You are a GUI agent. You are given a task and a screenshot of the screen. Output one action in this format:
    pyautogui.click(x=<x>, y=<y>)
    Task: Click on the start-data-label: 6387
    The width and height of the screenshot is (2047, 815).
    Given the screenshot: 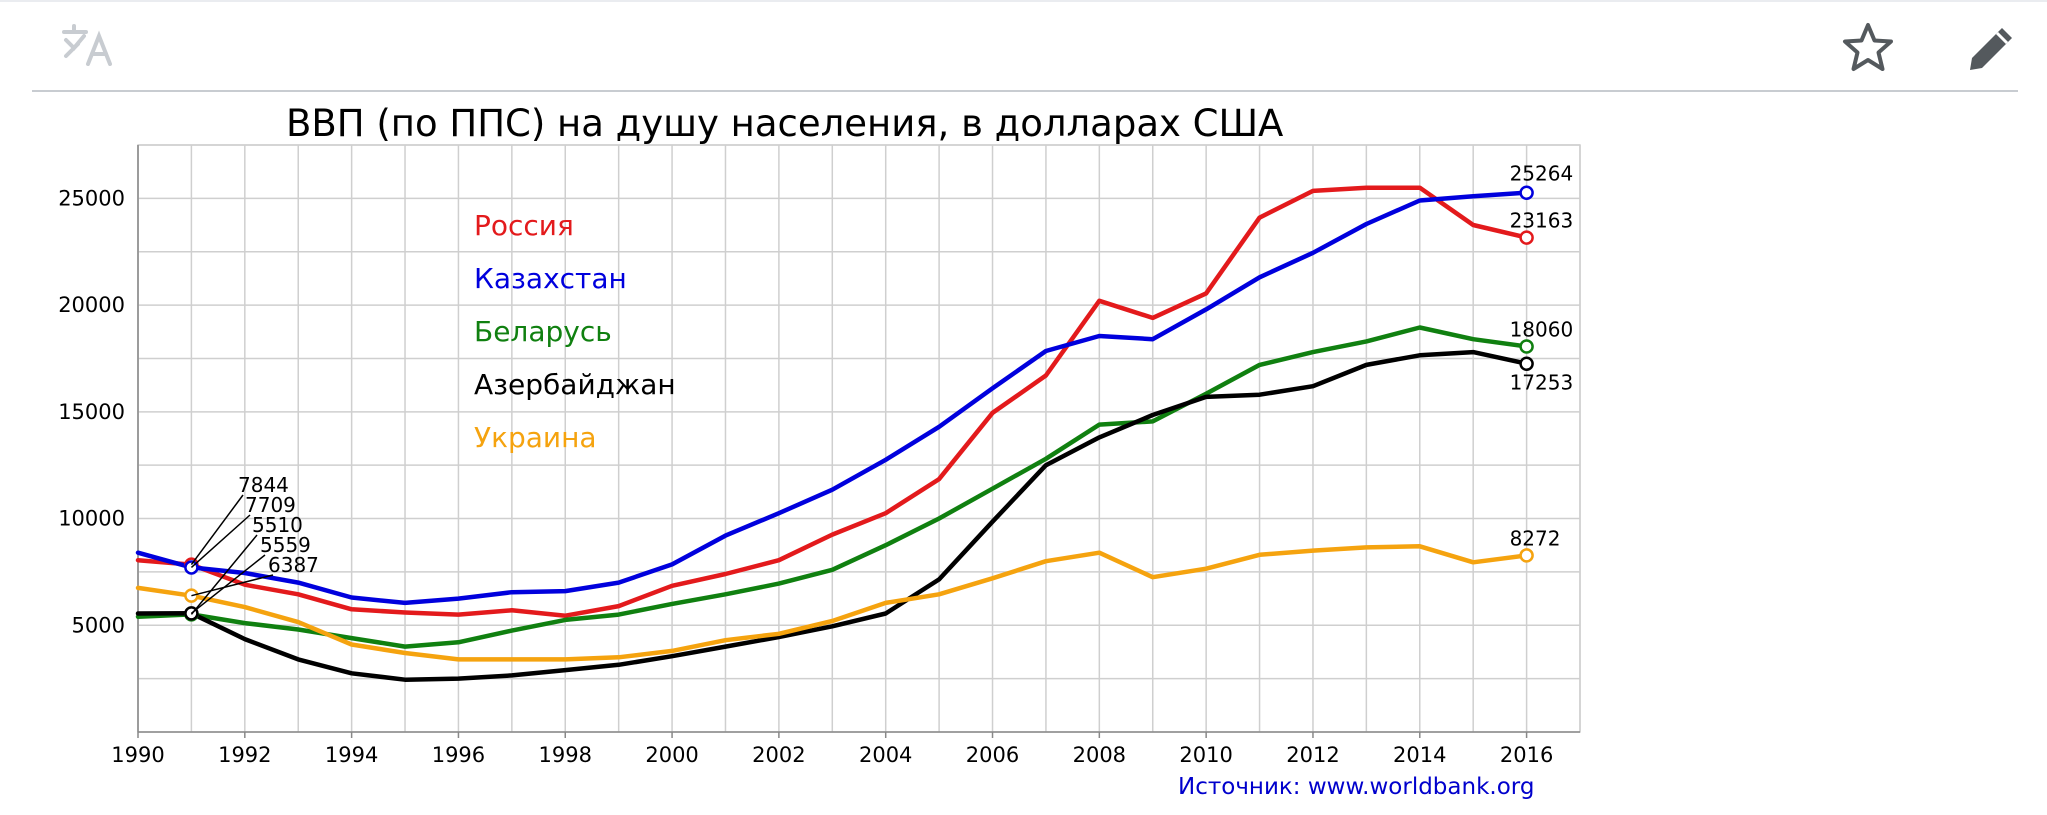 What is the action you would take?
    pyautogui.click(x=293, y=565)
    